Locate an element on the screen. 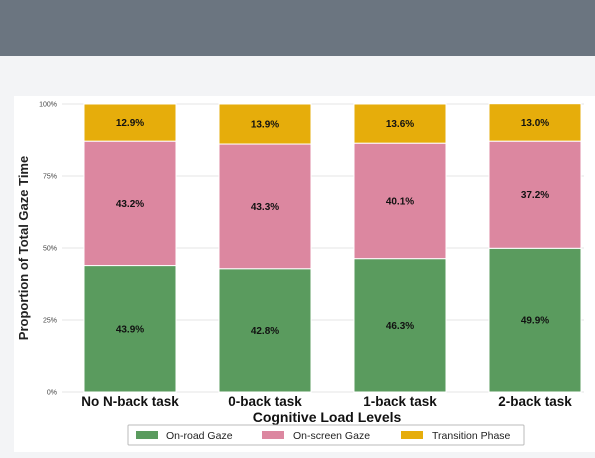 The image size is (595, 458). data-label: 12.9% is located at coordinates (130, 123).